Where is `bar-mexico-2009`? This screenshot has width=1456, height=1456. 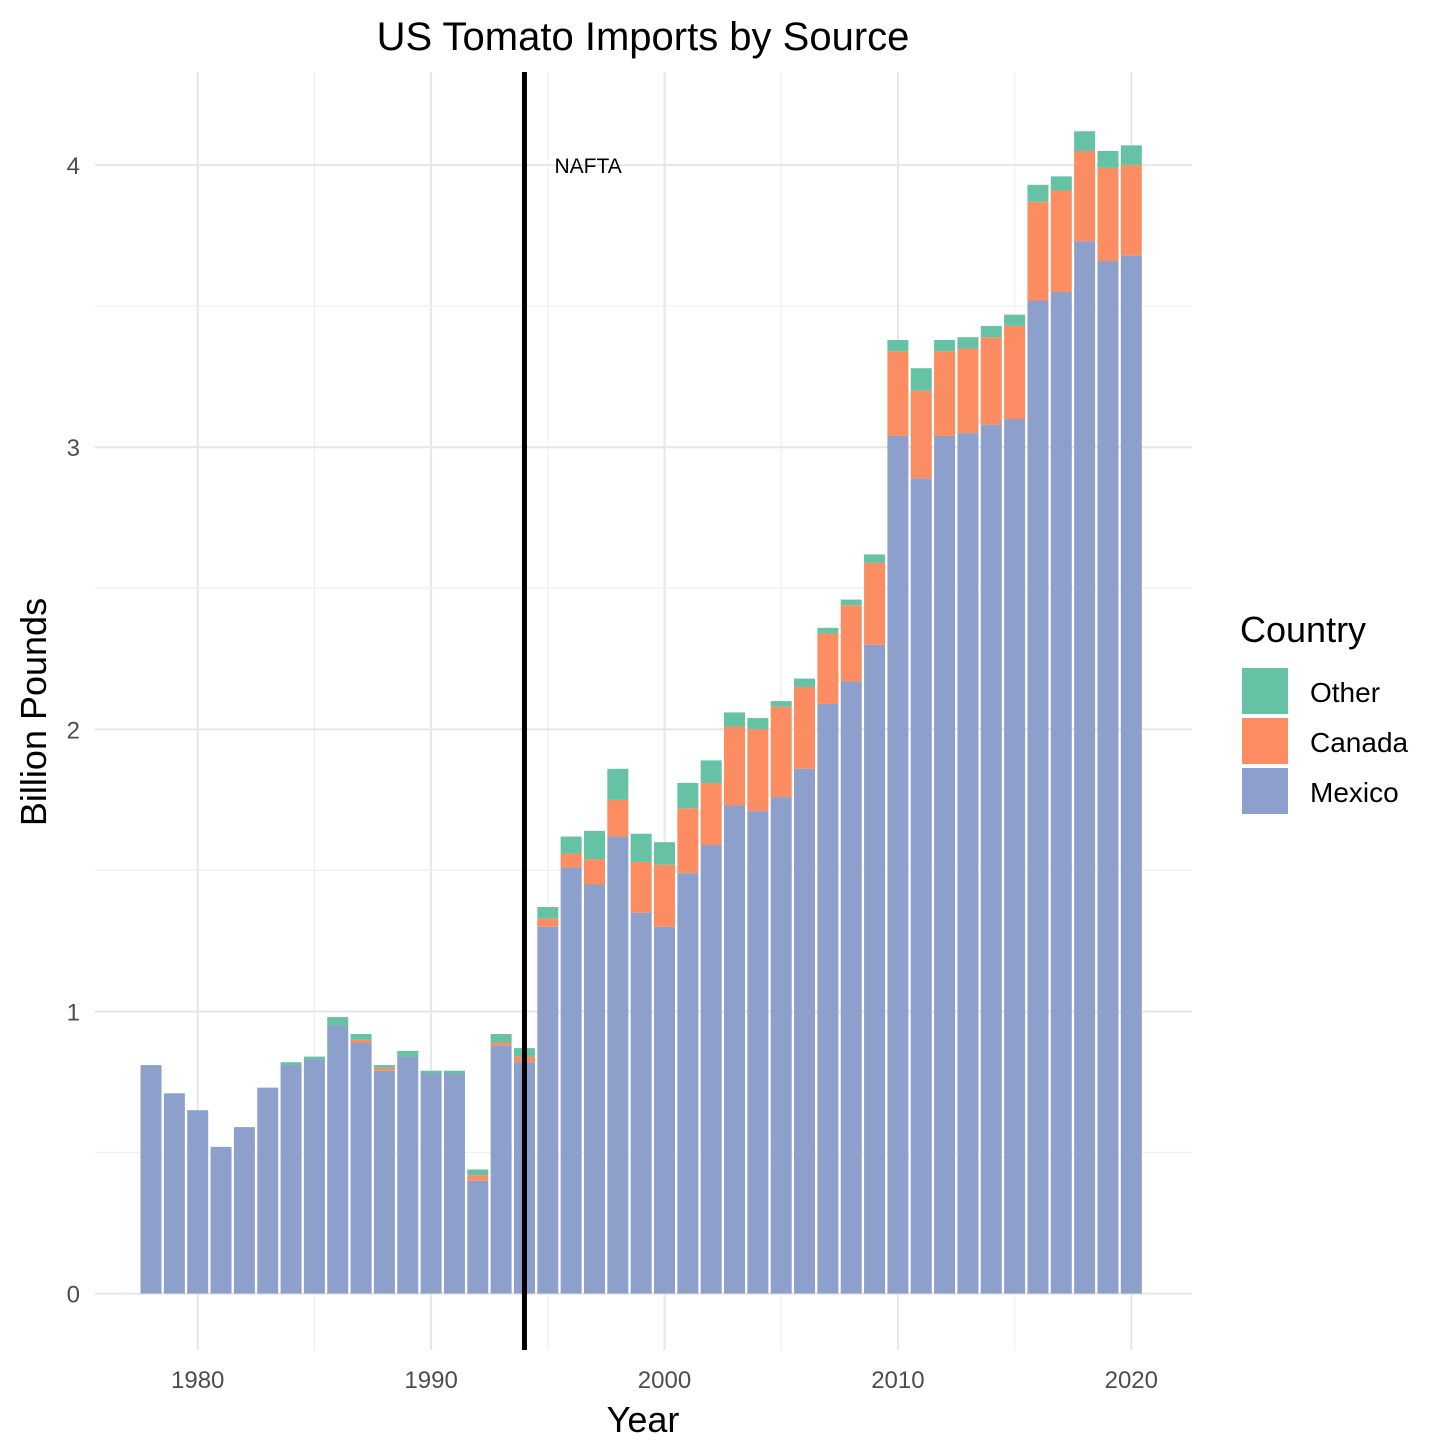 bar-mexico-2009 is located at coordinates (875, 969).